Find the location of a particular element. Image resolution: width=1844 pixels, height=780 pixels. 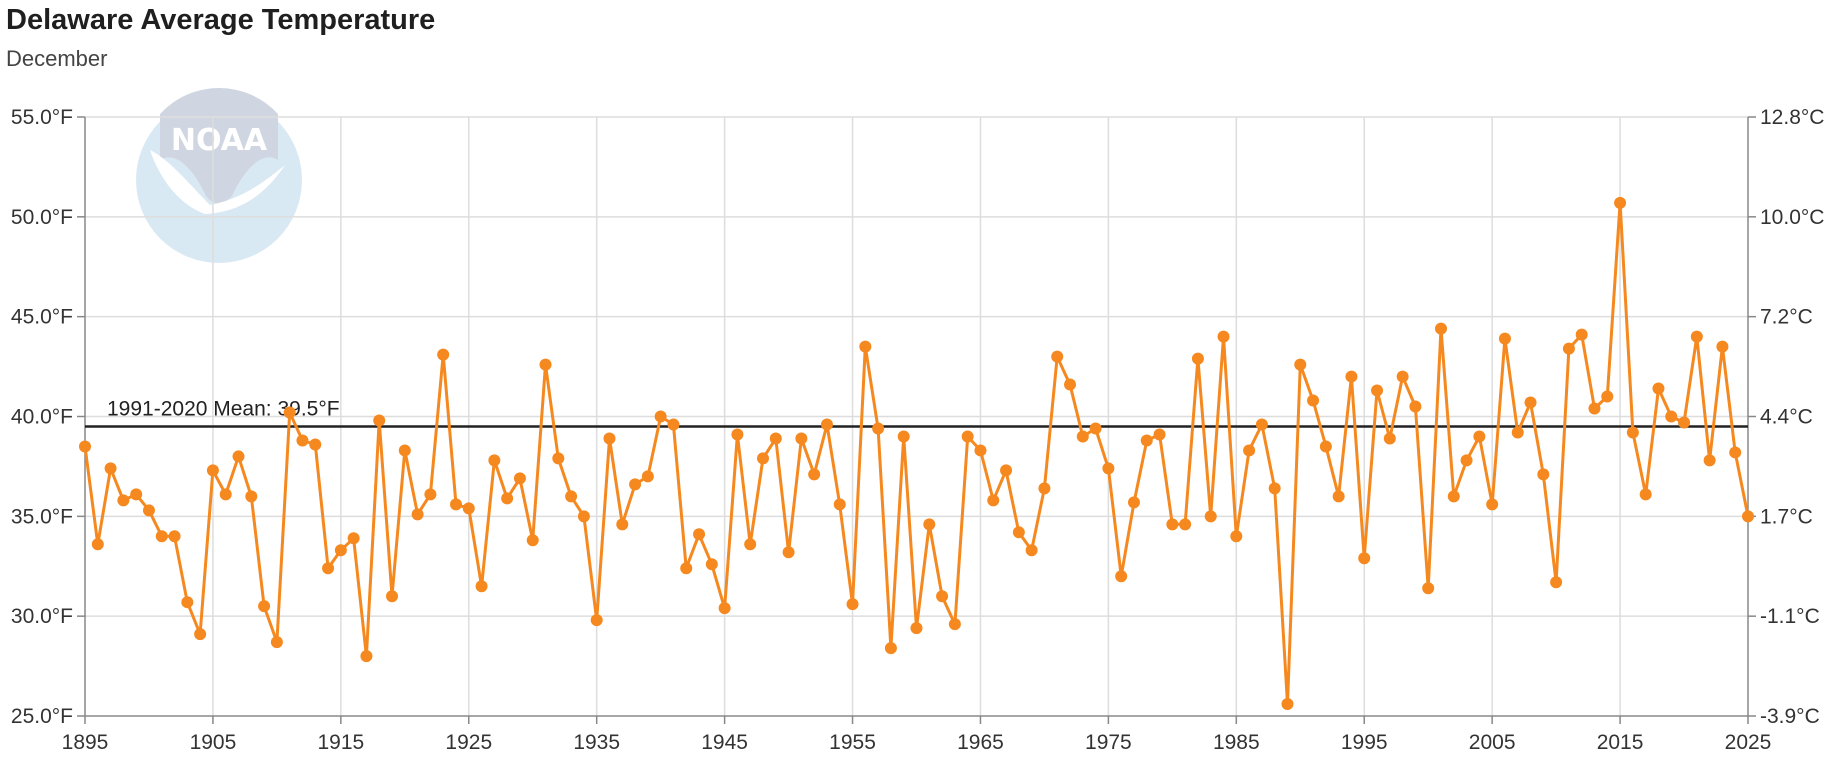

mean-reference: 1991-2020 Mean: 39.5°F is located at coordinates (916, 412).